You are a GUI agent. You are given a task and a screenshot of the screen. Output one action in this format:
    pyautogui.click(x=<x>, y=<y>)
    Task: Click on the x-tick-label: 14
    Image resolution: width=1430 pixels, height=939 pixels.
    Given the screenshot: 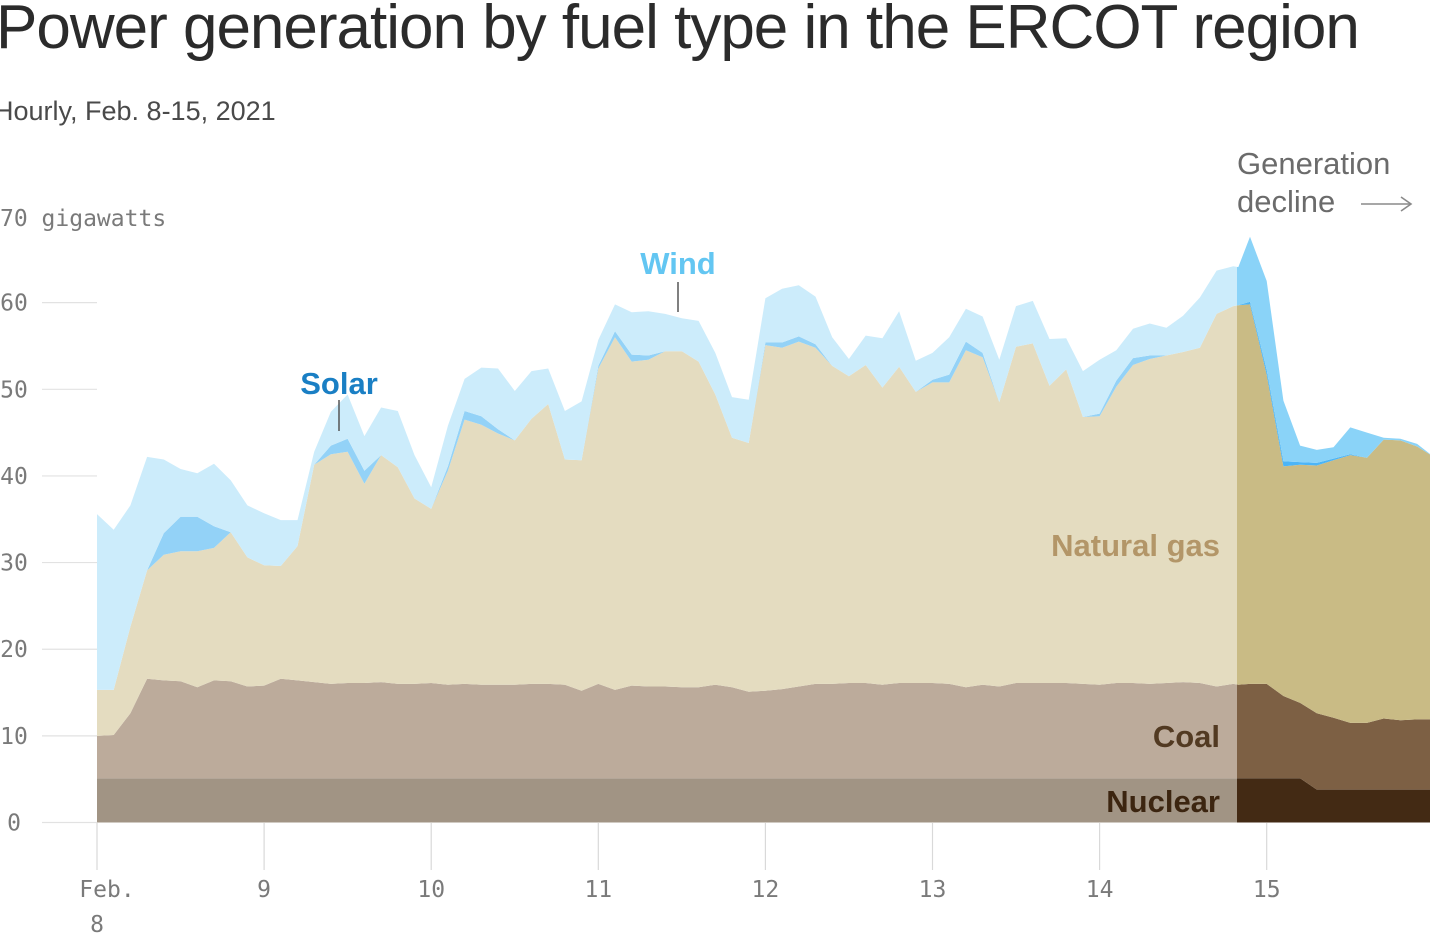 What is the action you would take?
    pyautogui.click(x=1100, y=890)
    